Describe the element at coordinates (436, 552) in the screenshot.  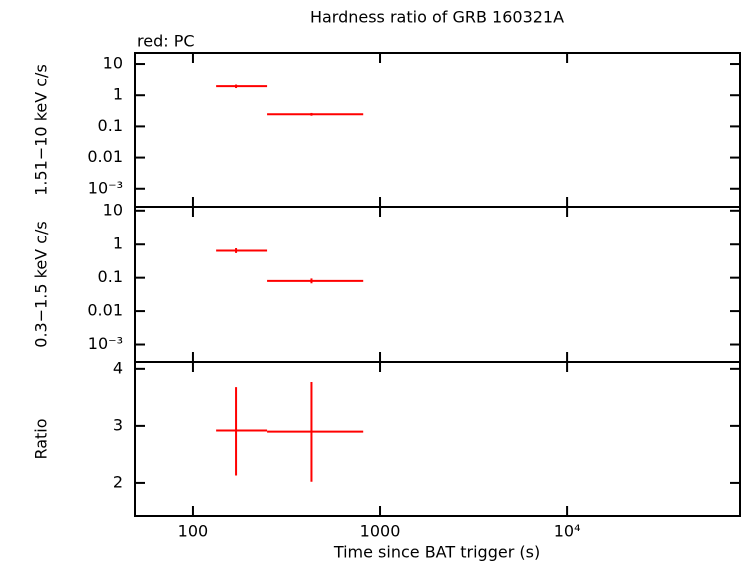
I see `x-axis-label: Time since BAT trigger (s)` at that location.